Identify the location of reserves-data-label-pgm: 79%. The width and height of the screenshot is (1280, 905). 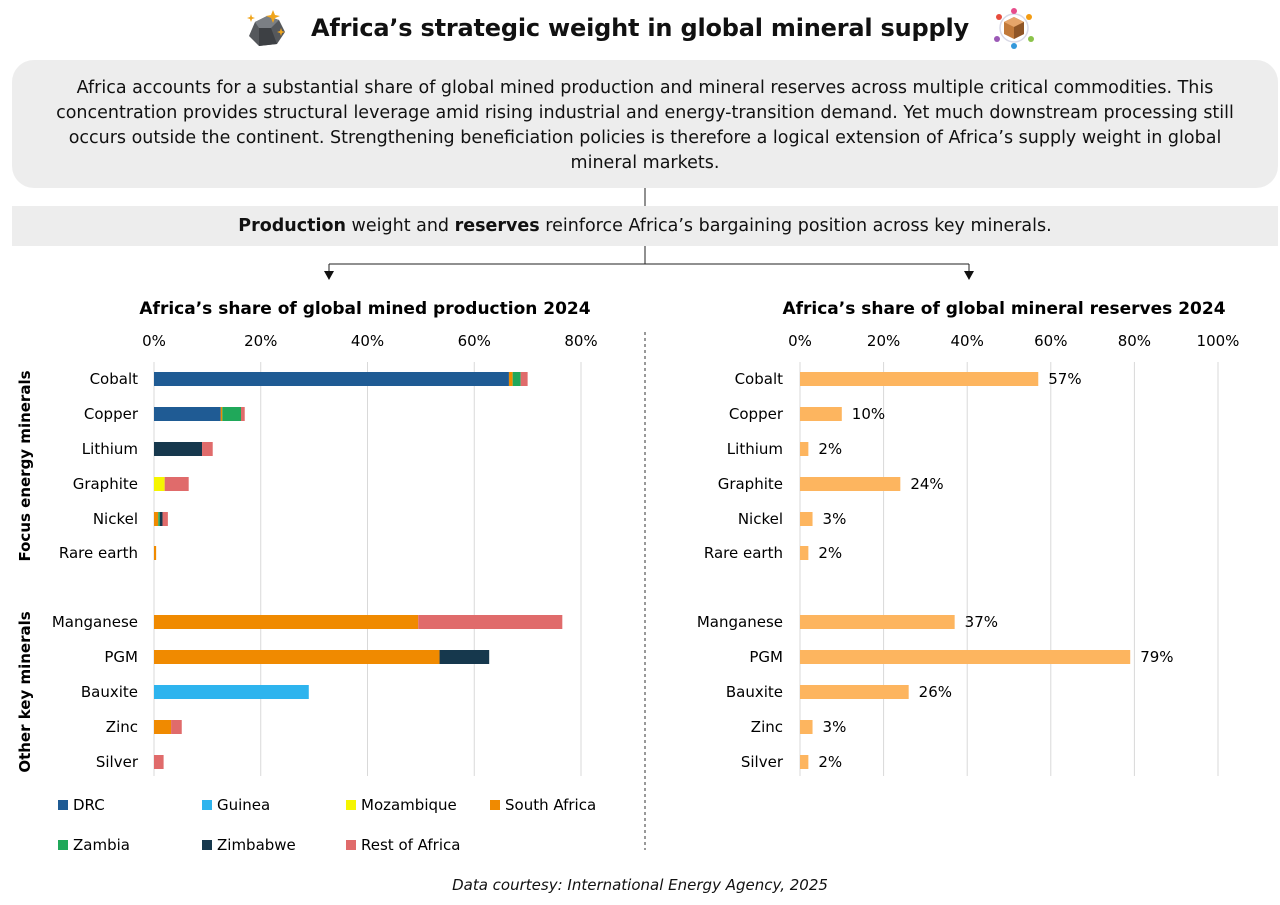
(1156, 657).